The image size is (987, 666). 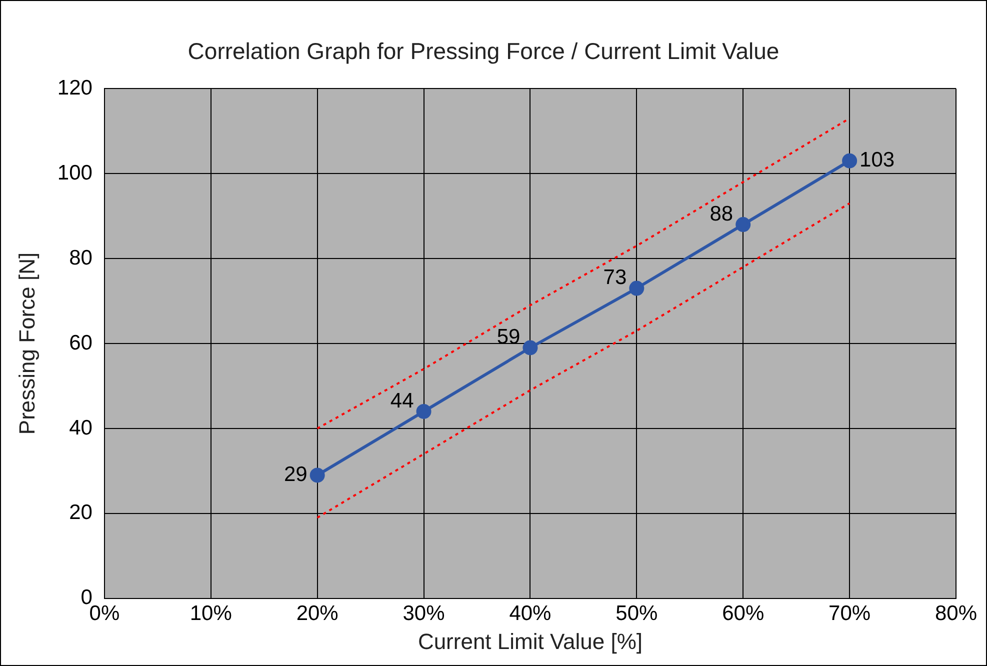 I want to click on y-tick-label: 120, so click(x=74, y=88).